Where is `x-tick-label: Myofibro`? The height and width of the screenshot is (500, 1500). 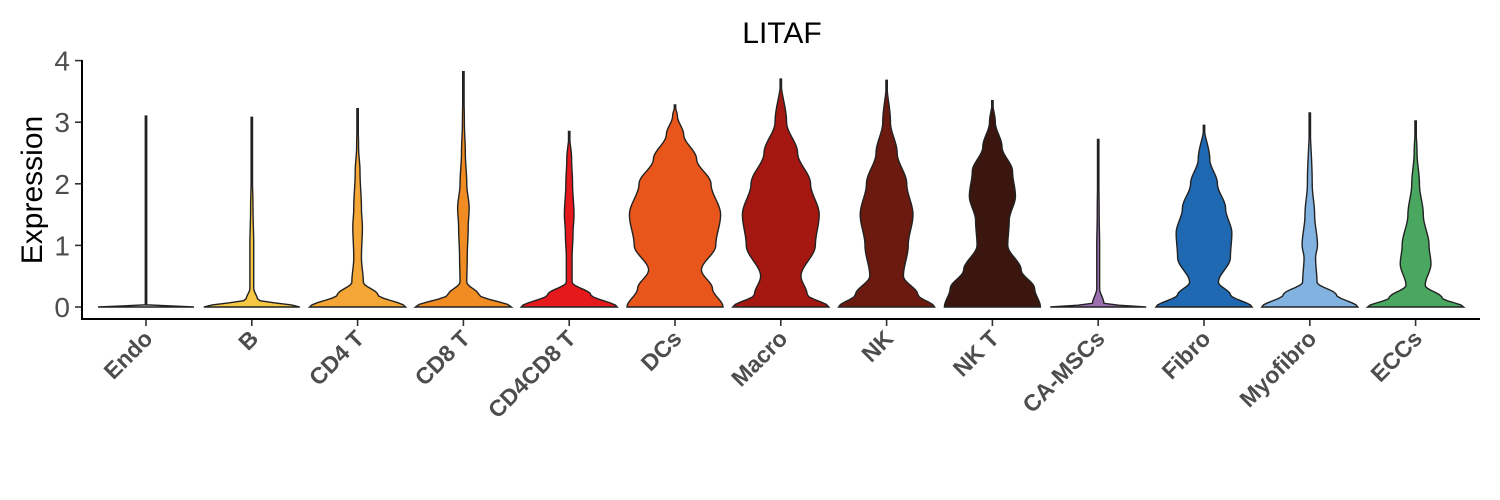 x-tick-label: Myofibro is located at coordinates (1277, 368).